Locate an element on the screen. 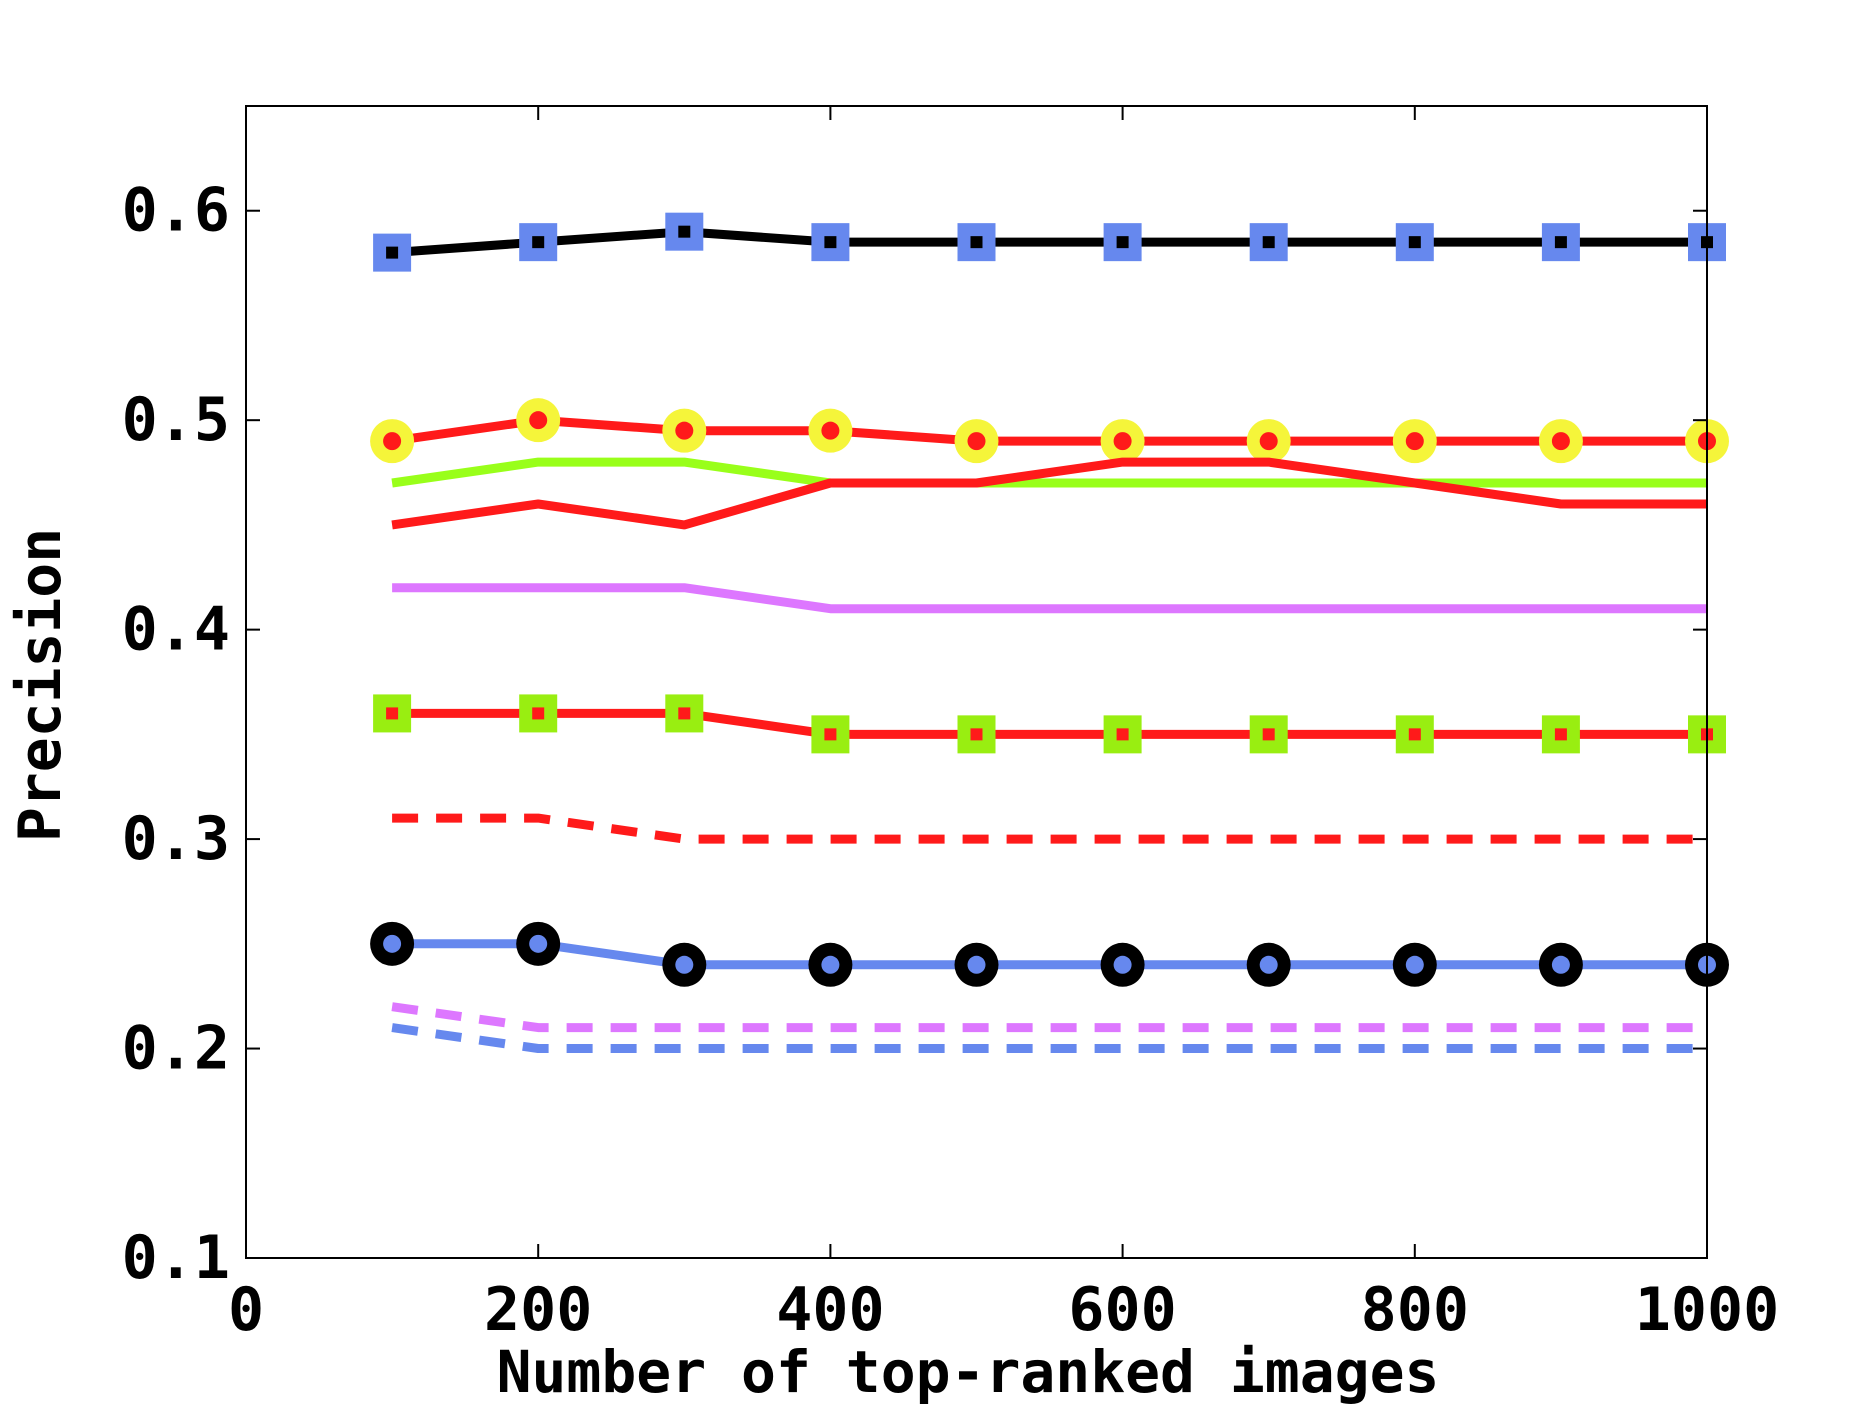  y-tick-label: 0.6 is located at coordinates (176, 211).